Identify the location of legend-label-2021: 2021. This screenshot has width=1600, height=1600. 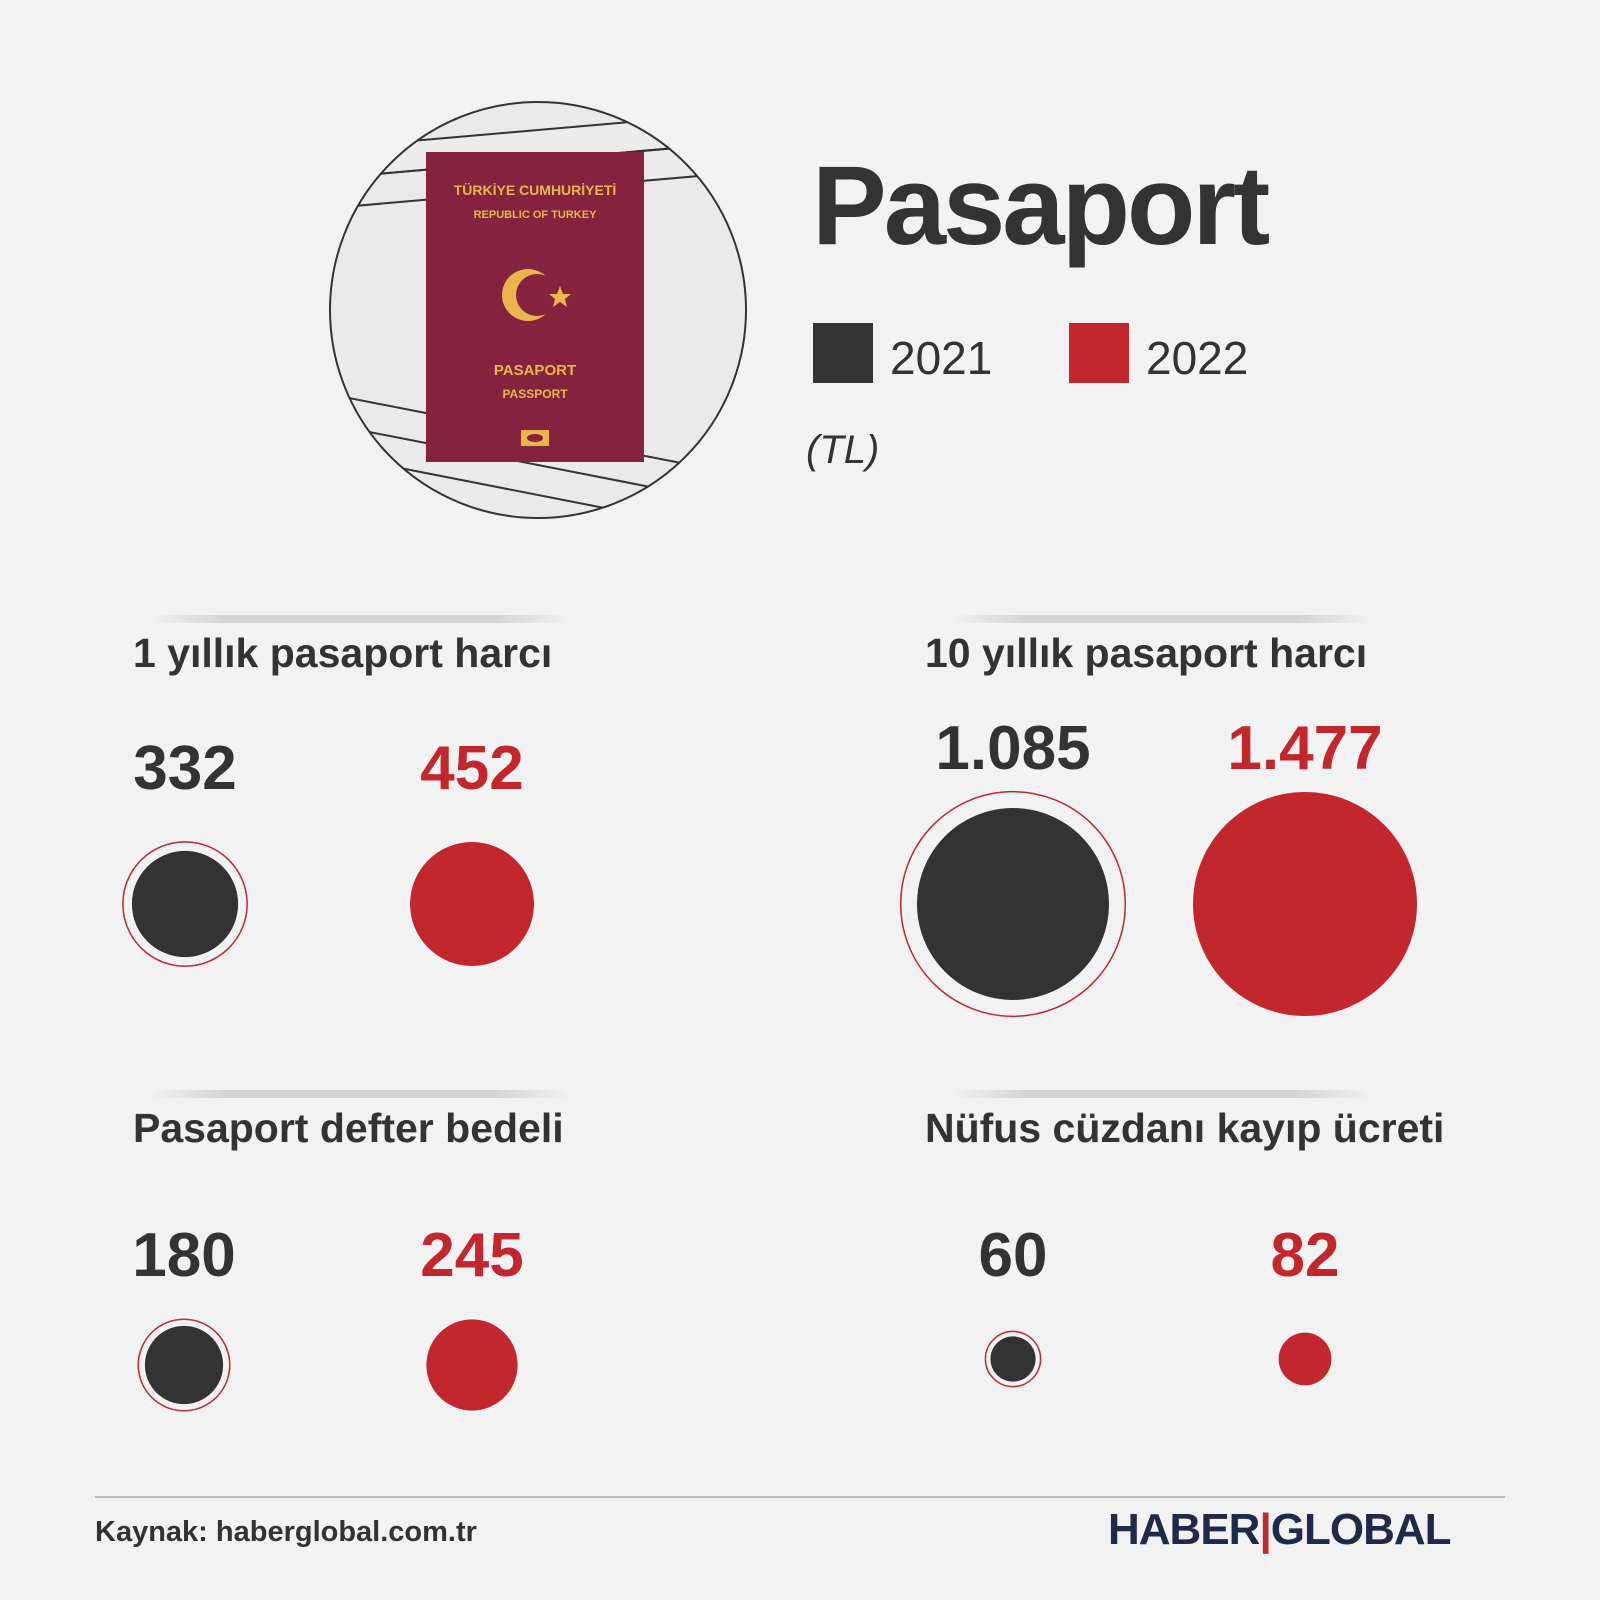
(941, 358).